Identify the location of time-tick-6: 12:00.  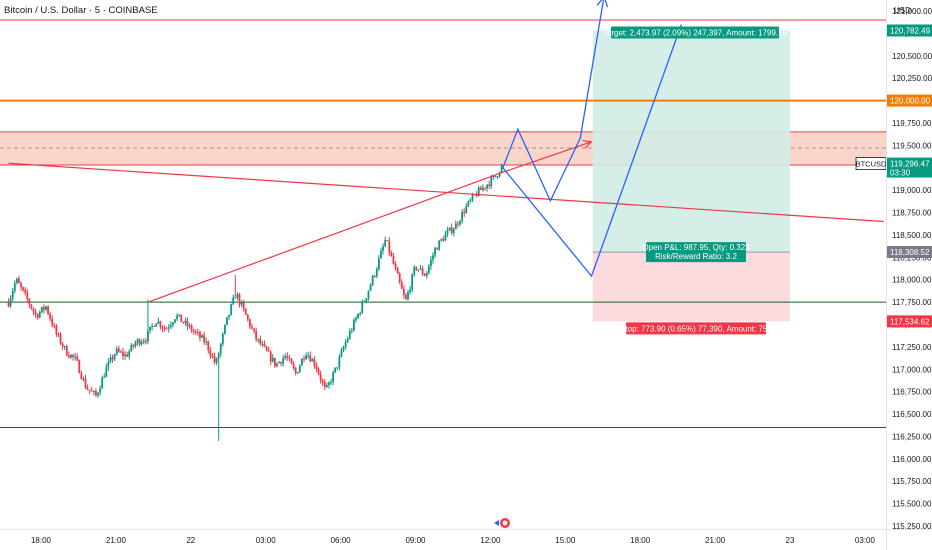
(490, 540).